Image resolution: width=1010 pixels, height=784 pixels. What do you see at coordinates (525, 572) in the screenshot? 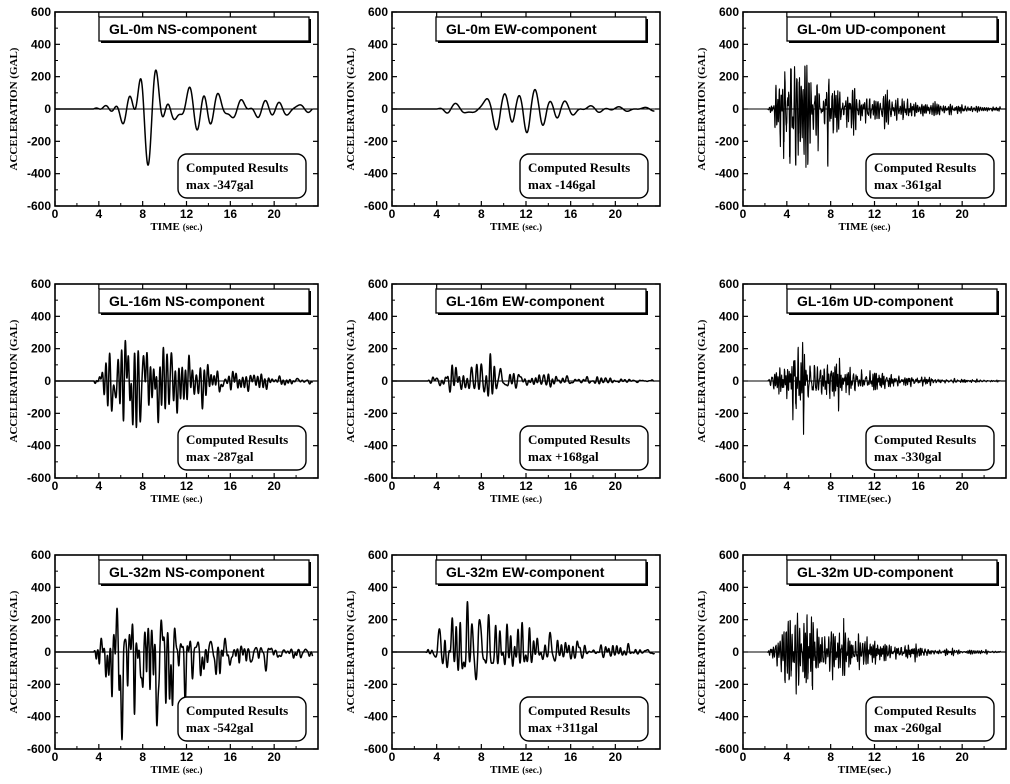
I see `chart-title: GL-32m EW-component` at bounding box center [525, 572].